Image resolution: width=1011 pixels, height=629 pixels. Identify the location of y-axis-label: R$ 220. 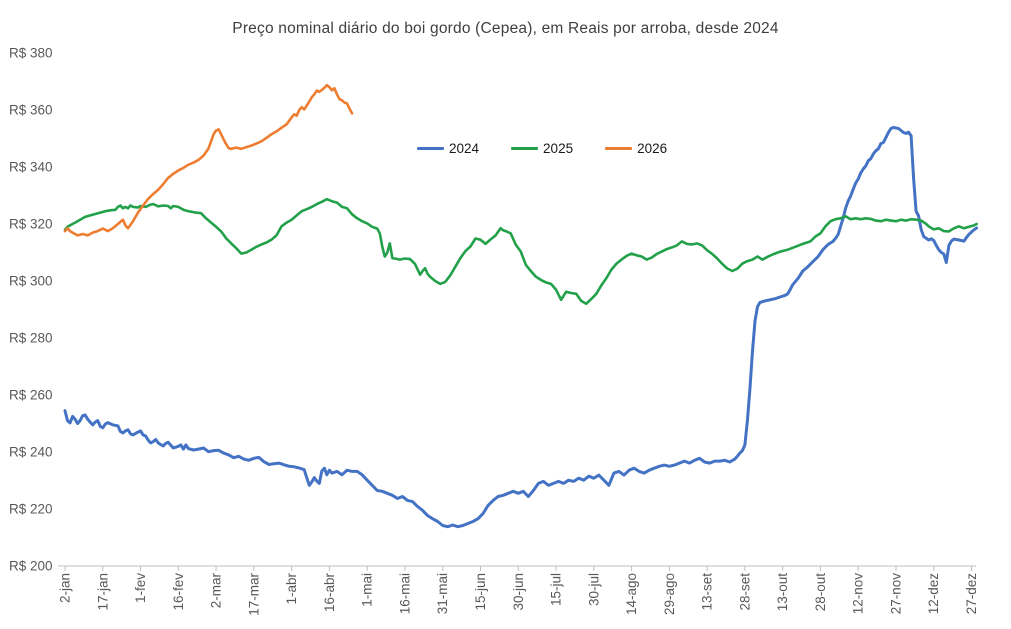
(31, 509).